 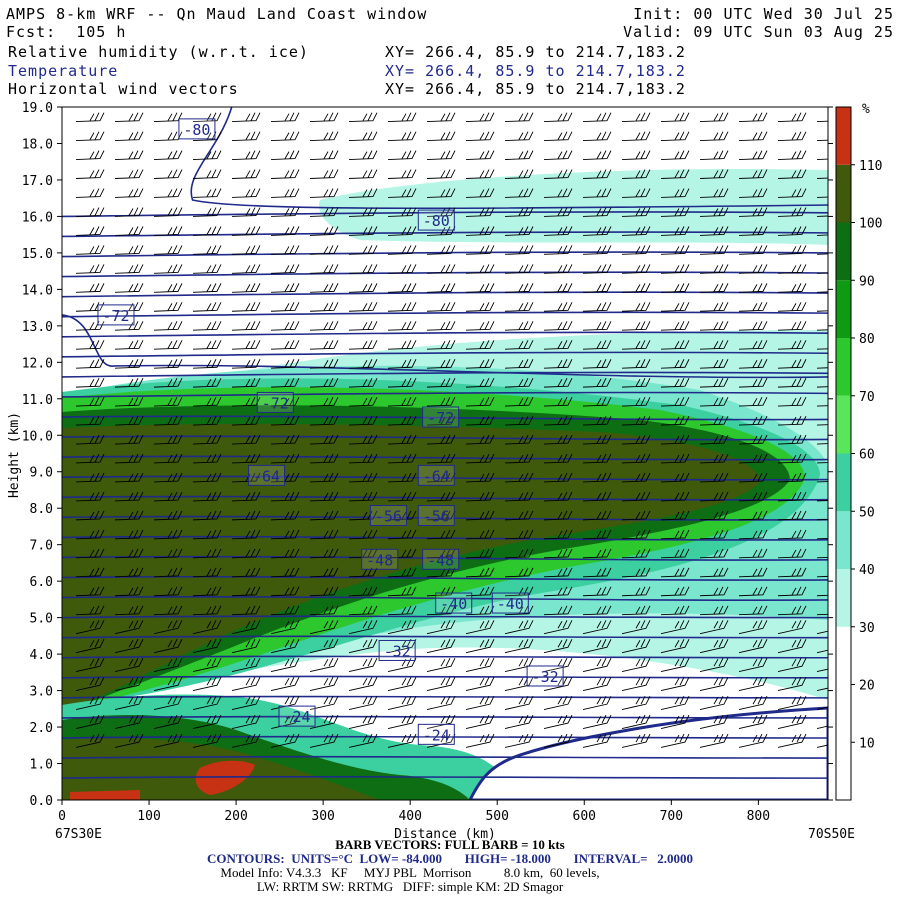 What do you see at coordinates (858, 453) in the screenshot?
I see `colorbar: 10 20 30 40 50 60 70 80 90 100 110` at bounding box center [858, 453].